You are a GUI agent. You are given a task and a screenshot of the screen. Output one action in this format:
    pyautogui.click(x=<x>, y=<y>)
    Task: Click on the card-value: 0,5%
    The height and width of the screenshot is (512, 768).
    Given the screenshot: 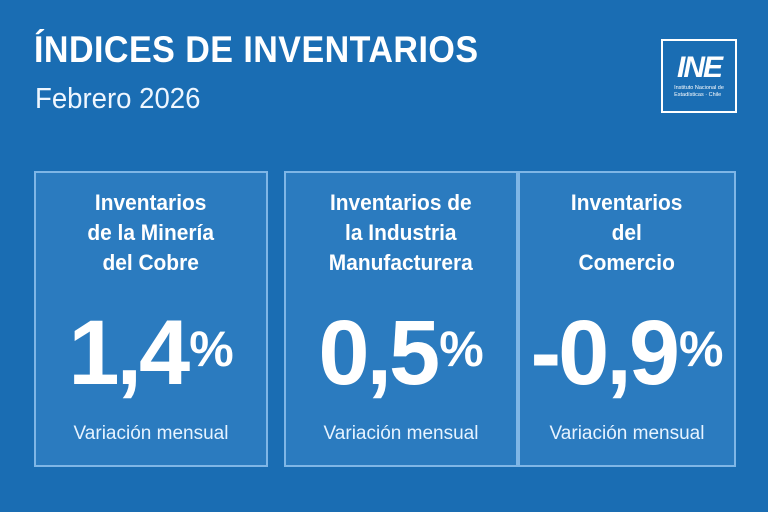 What is the action you would take?
    pyautogui.click(x=401, y=353)
    